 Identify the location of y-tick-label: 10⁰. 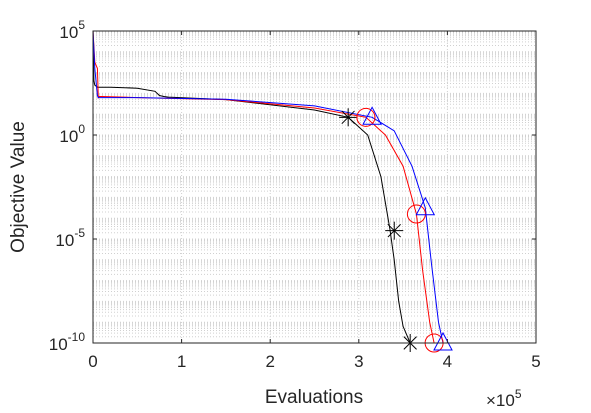
(72, 134).